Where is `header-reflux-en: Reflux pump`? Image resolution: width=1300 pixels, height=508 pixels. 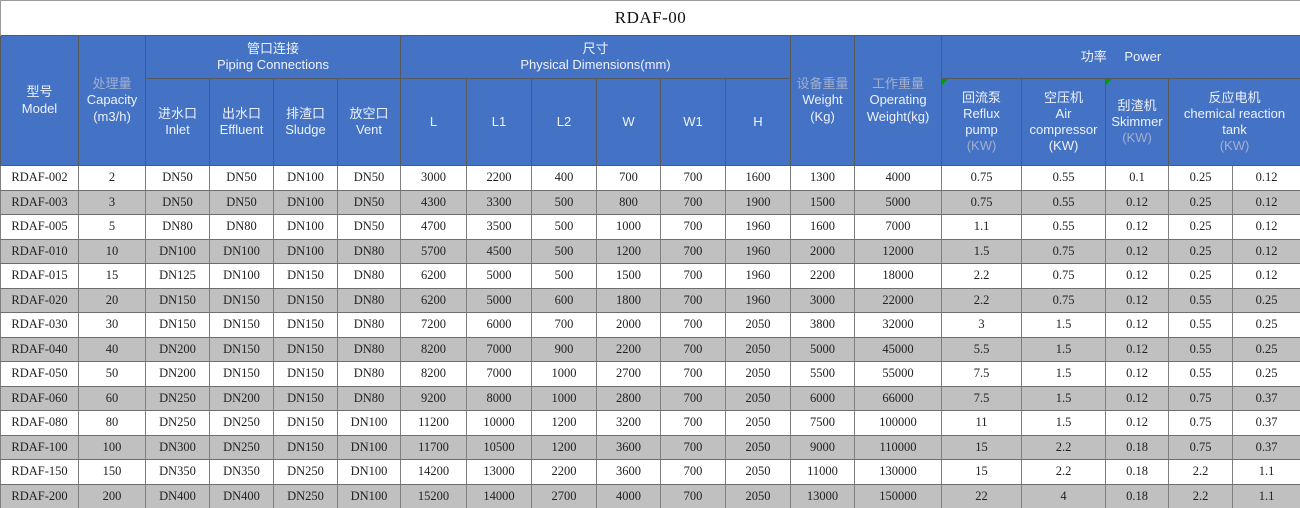 header-reflux-en: Reflux pump is located at coordinates (981, 121).